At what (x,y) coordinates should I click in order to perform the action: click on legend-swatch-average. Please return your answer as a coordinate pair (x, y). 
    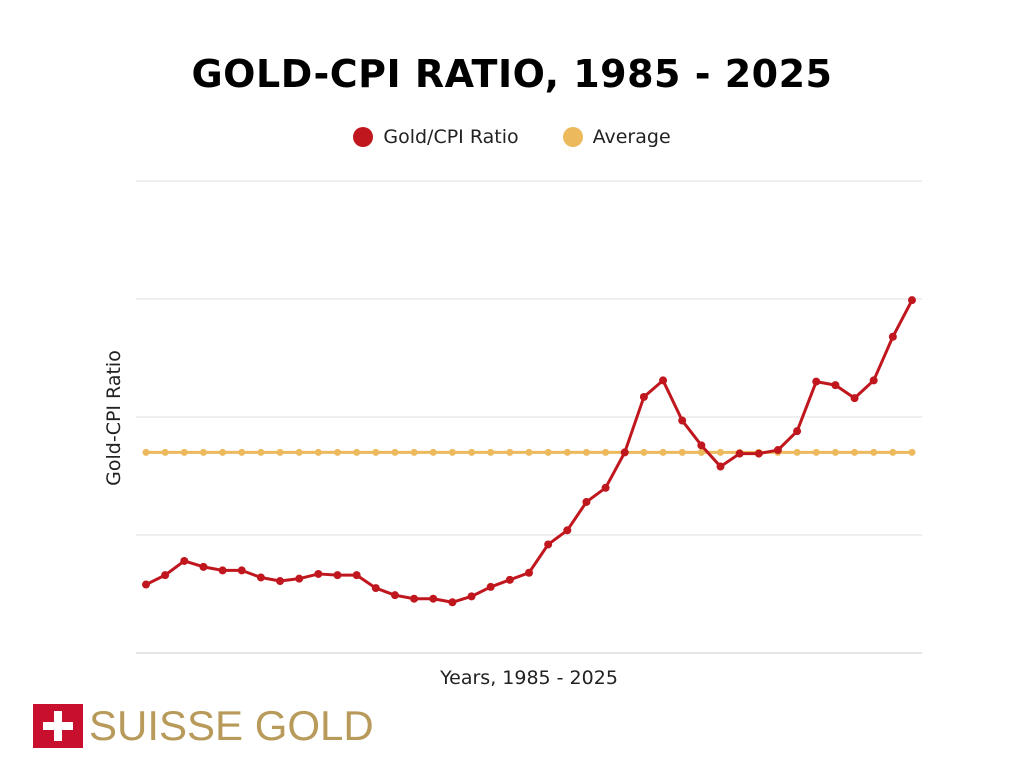
    Looking at the image, I should click on (572, 137).